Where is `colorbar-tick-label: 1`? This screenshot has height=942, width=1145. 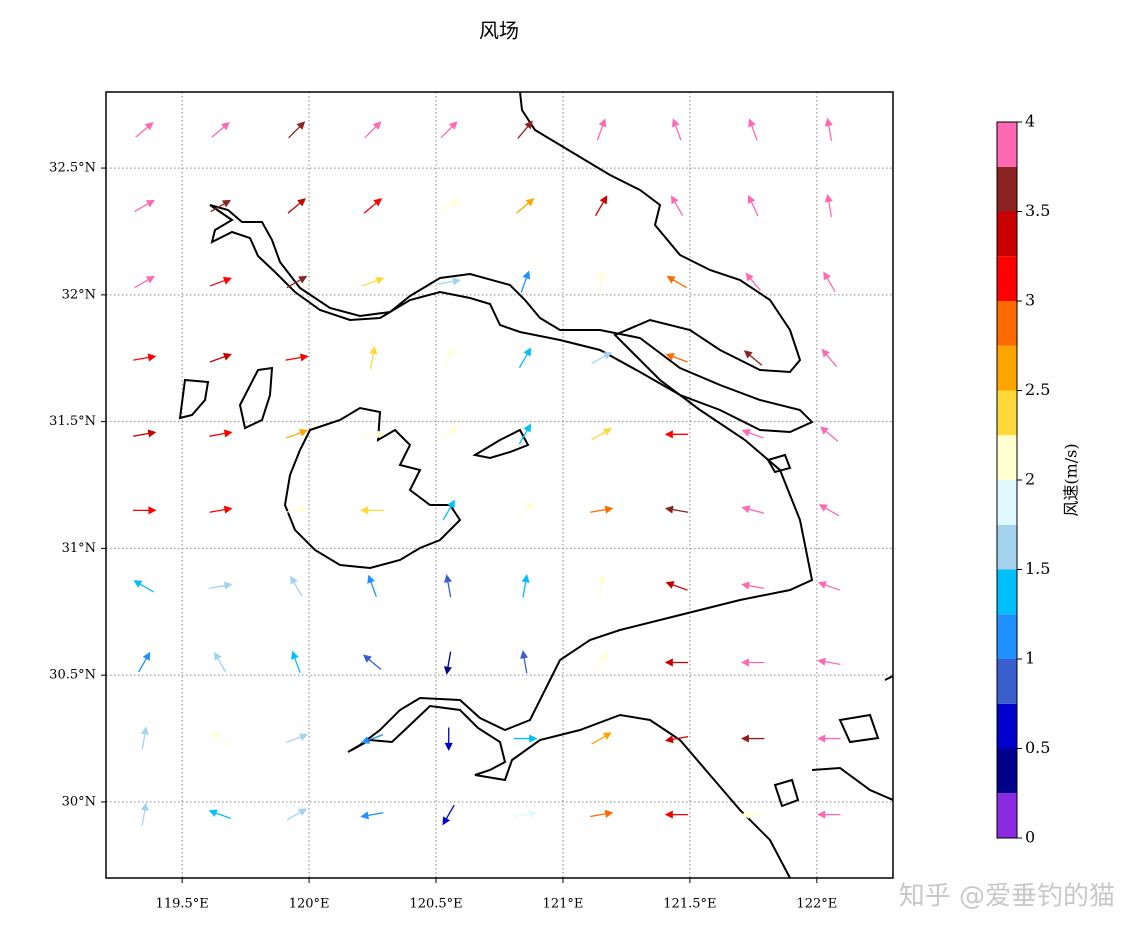
colorbar-tick-label: 1 is located at coordinates (1030, 658).